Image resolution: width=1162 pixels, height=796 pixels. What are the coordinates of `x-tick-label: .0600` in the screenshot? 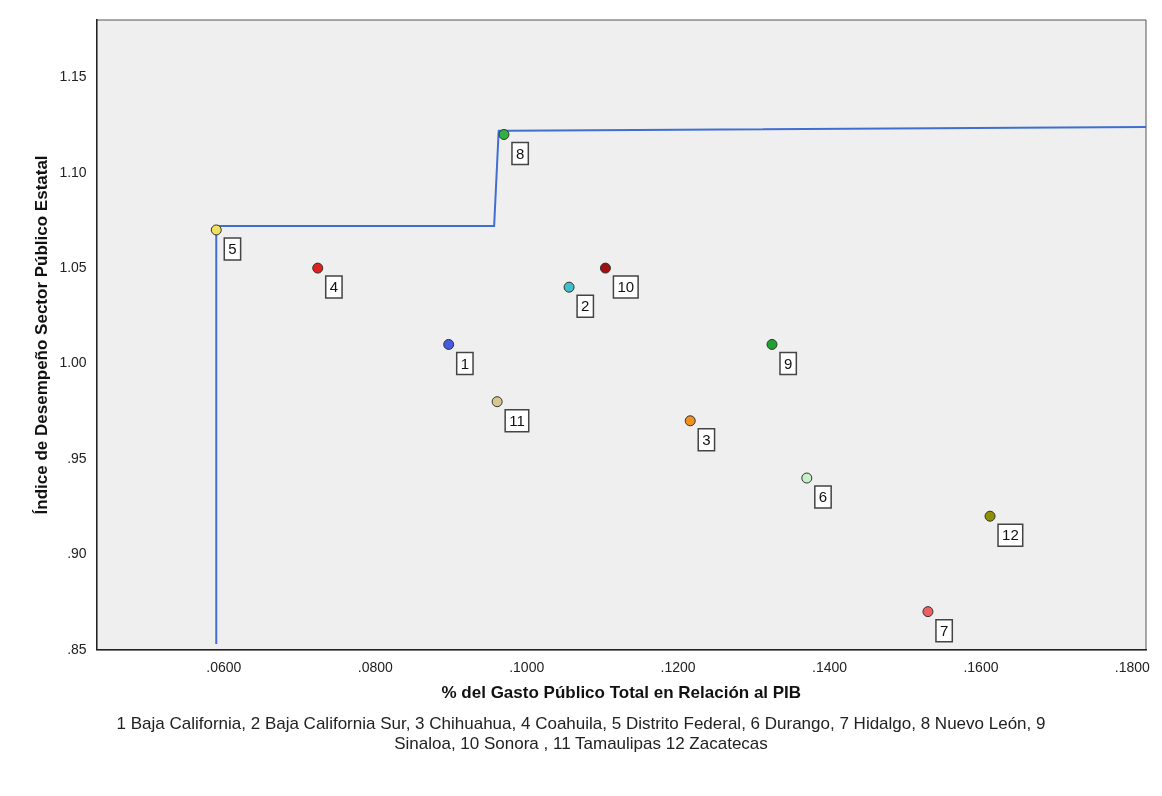 It's located at (224, 667).